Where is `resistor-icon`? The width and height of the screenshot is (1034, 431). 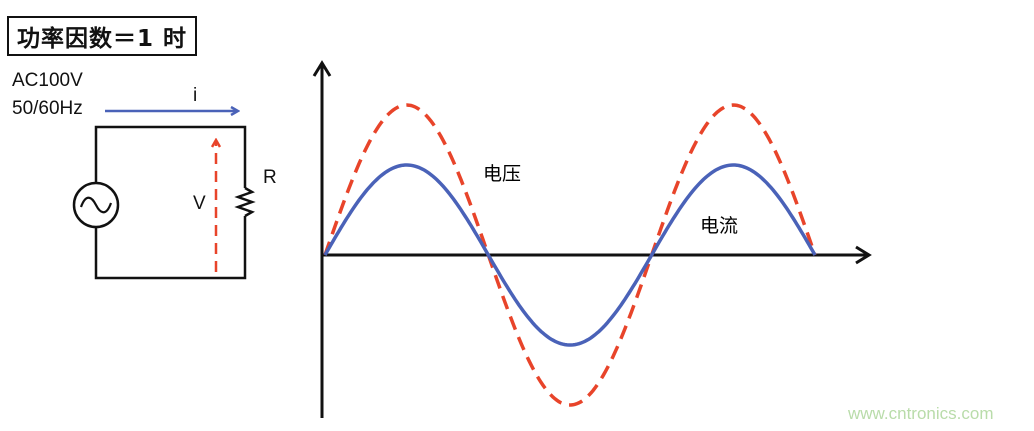 resistor-icon is located at coordinates (245, 202).